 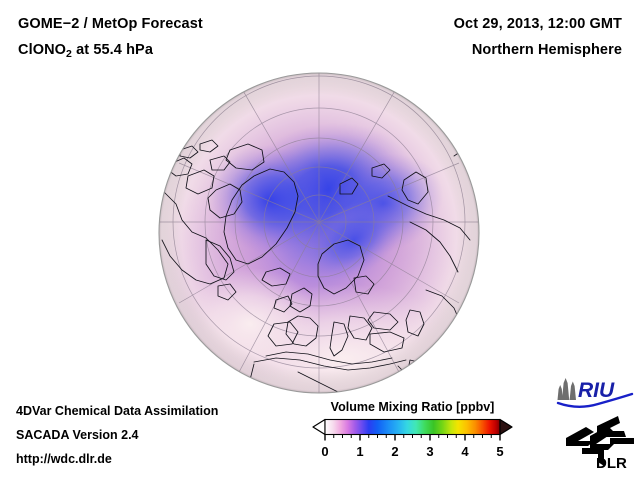 What do you see at coordinates (465, 451) in the screenshot?
I see `colorbar-tick-label: 4` at bounding box center [465, 451].